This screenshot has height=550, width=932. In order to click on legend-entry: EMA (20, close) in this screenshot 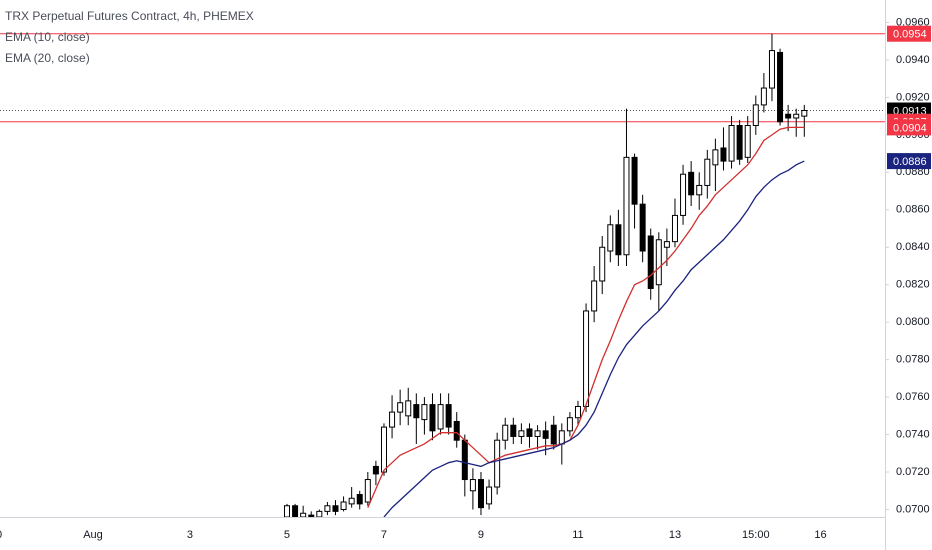, I will do `click(47, 58)`.